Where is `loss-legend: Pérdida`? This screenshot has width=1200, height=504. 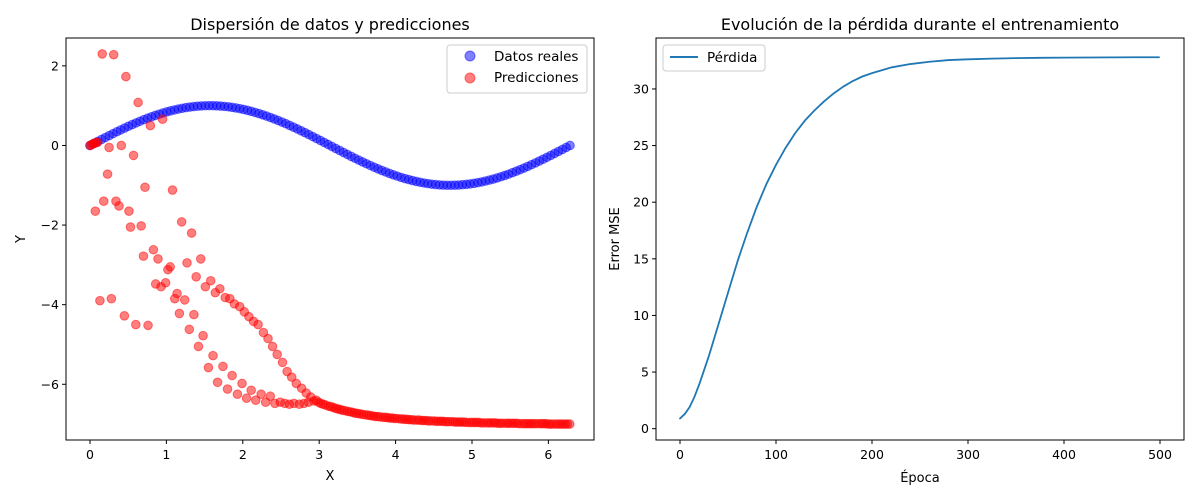 loss-legend: Pérdida is located at coordinates (714, 58).